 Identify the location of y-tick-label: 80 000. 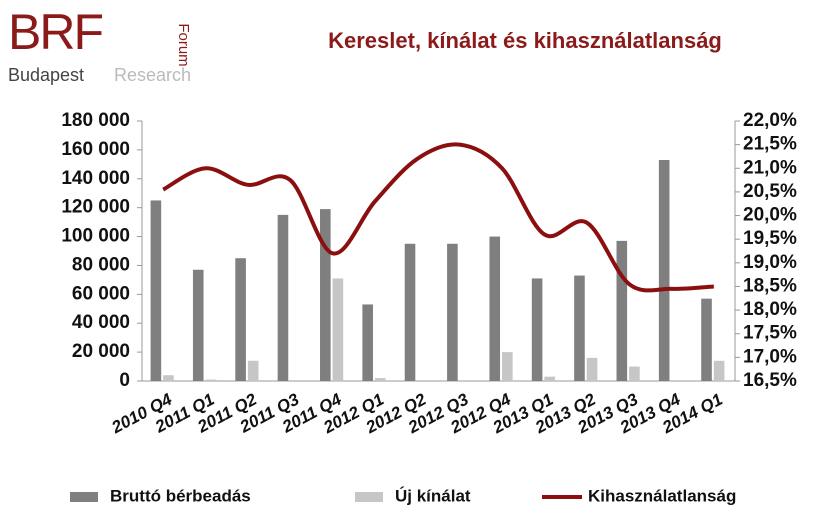
(101, 264).